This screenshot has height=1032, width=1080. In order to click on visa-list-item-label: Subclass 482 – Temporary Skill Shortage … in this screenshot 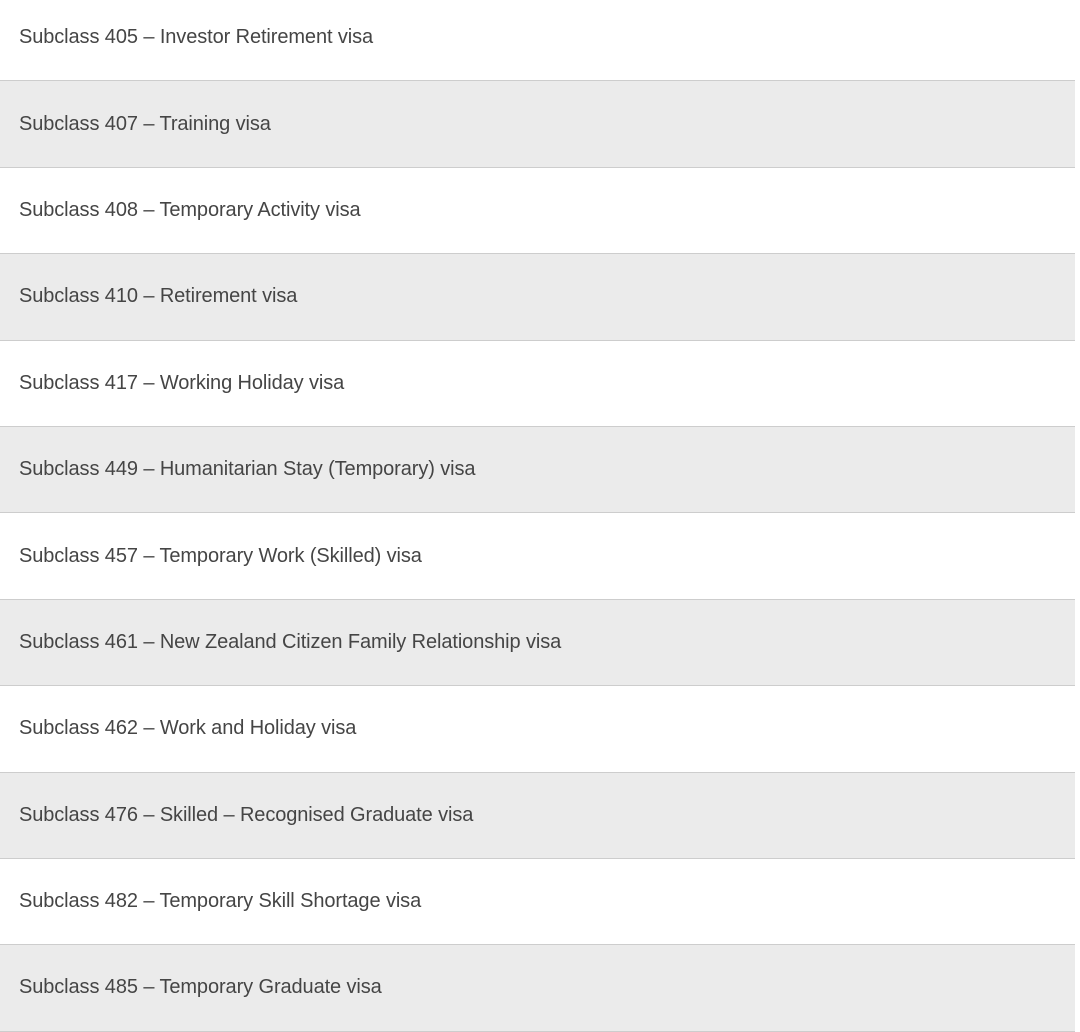, I will do `click(220, 901)`.